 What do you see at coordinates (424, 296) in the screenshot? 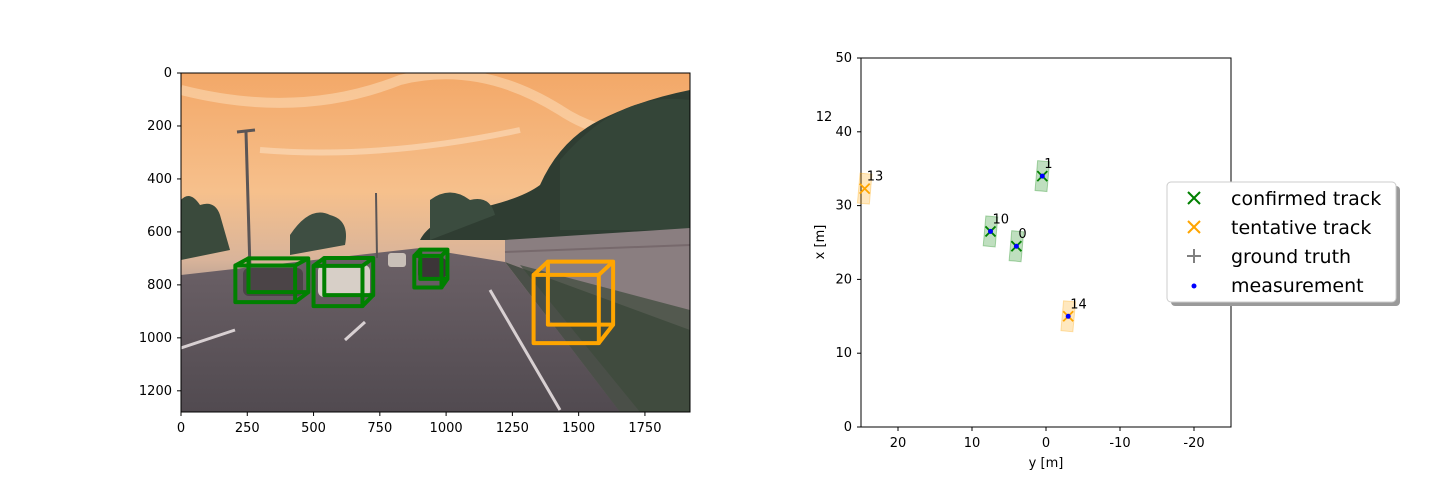
I see `bounding-boxes-layer` at bounding box center [424, 296].